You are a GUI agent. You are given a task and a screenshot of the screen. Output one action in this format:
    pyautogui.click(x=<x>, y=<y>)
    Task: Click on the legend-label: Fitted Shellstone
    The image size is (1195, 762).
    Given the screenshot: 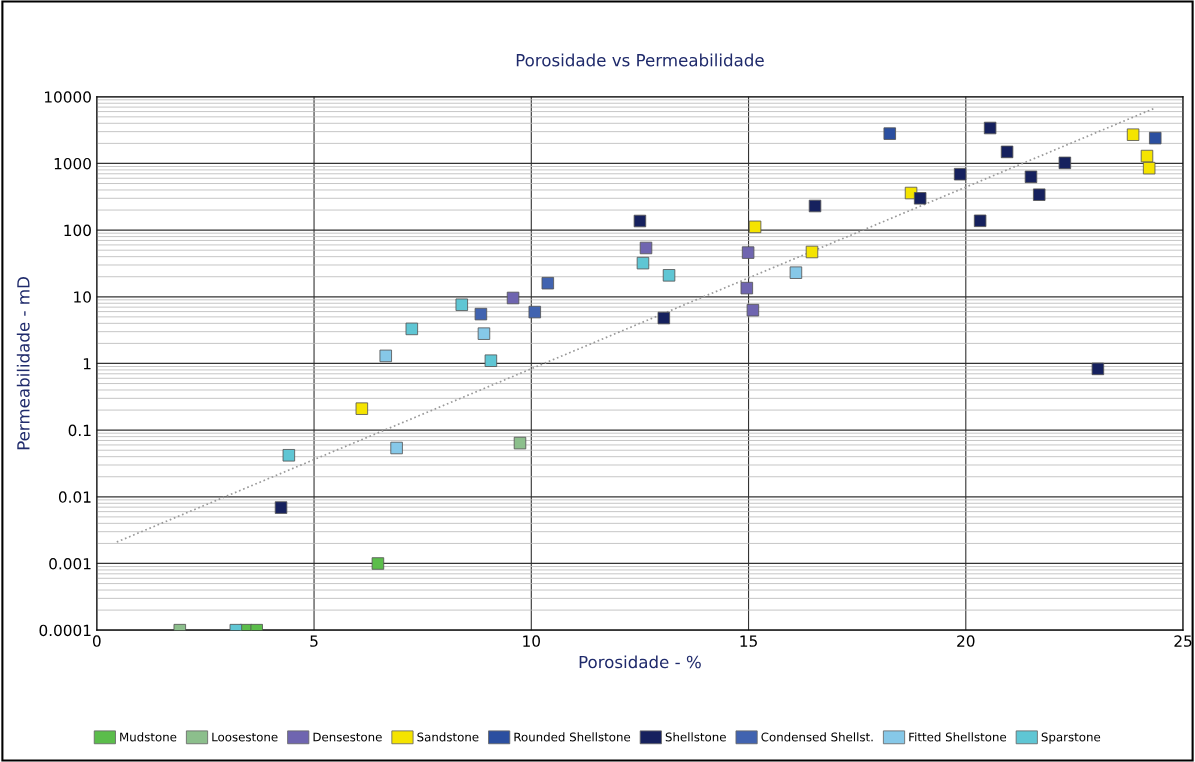 What is the action you would take?
    pyautogui.click(x=958, y=737)
    